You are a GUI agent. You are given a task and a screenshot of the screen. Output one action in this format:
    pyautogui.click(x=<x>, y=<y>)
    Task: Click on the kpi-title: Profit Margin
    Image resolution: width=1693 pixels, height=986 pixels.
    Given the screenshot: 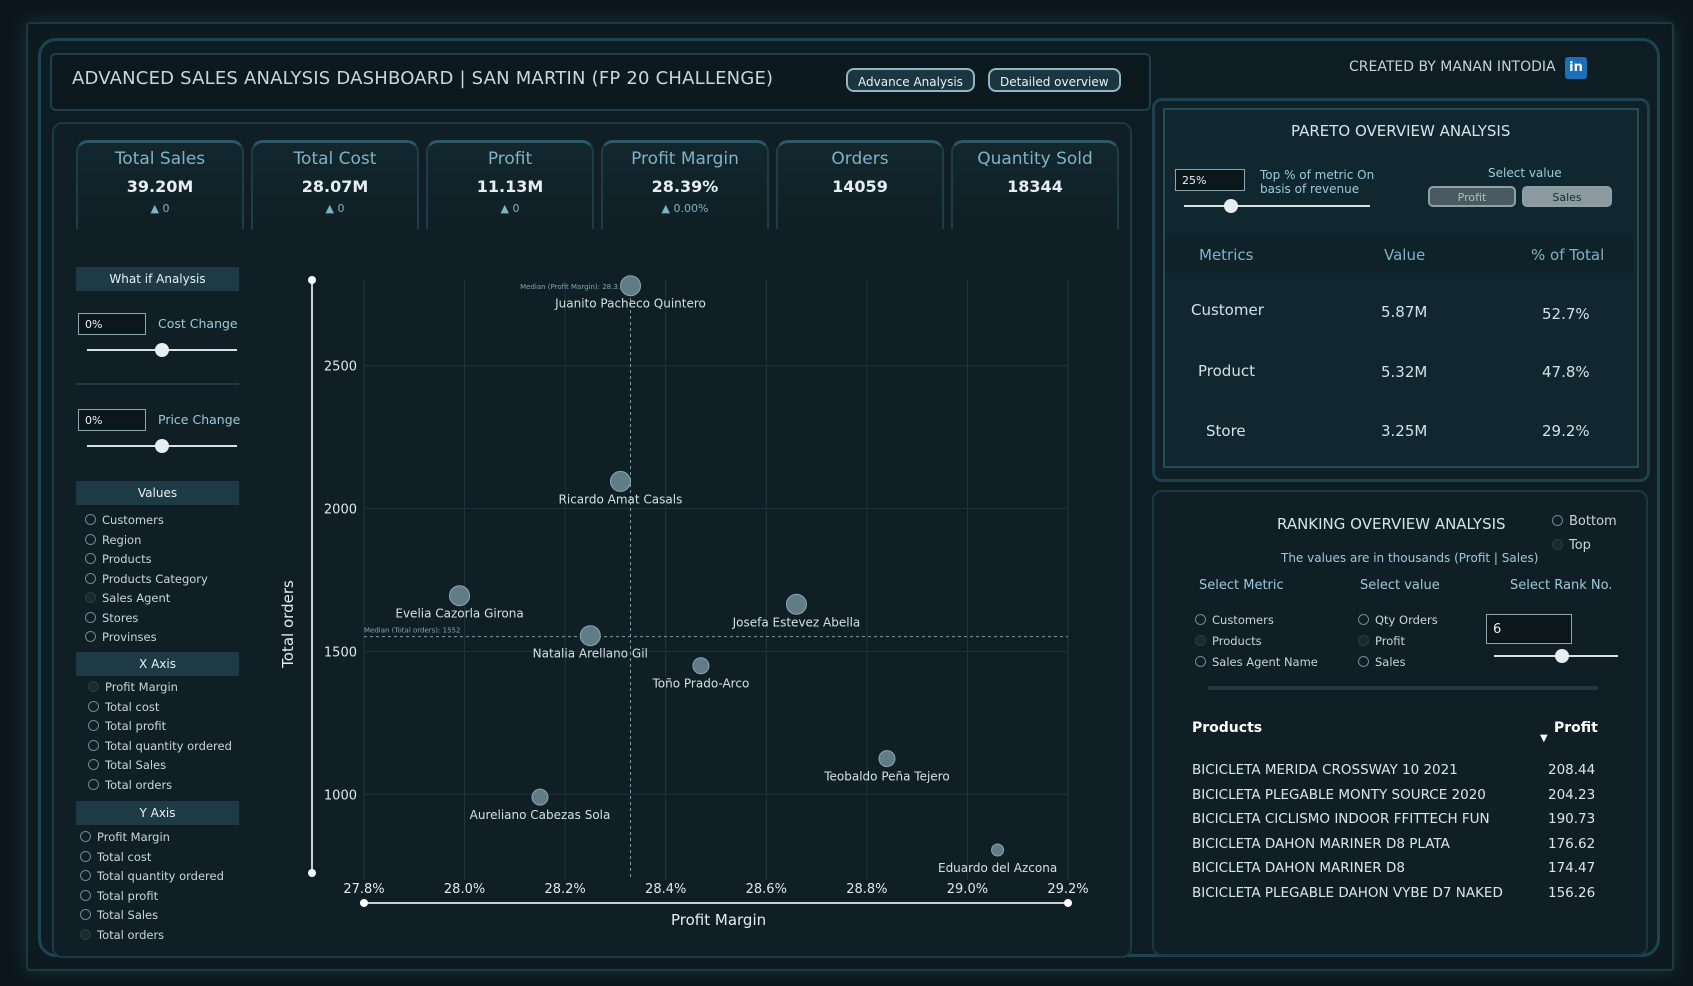 What is the action you would take?
    pyautogui.click(x=685, y=159)
    